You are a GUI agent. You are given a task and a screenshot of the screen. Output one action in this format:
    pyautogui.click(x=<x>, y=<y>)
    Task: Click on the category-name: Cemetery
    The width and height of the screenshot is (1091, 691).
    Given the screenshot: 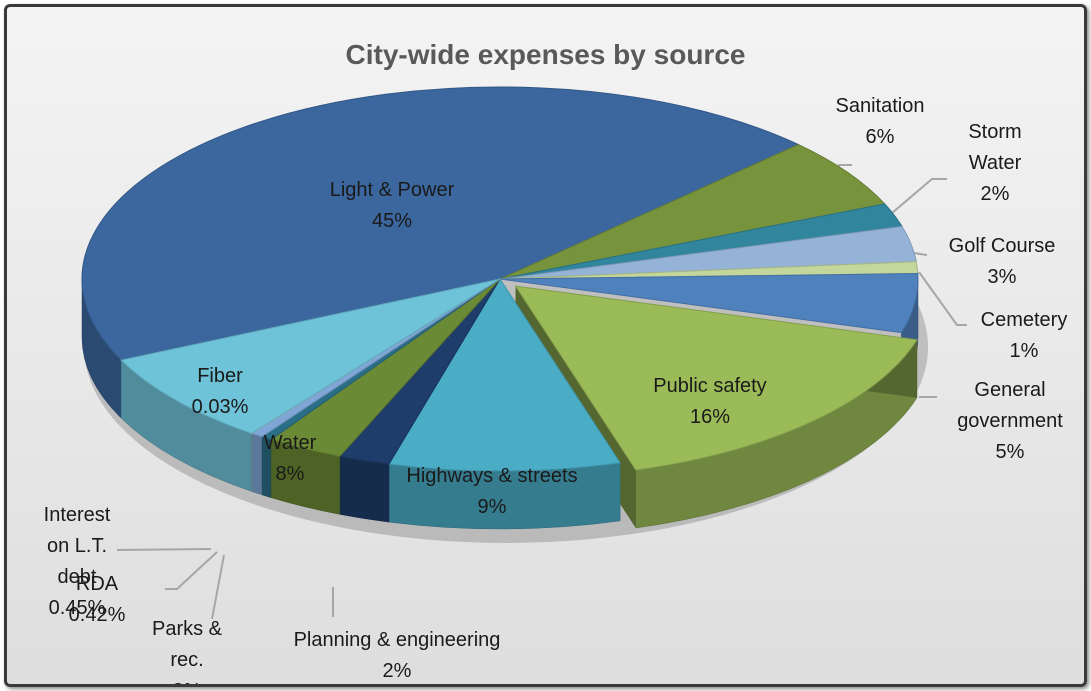 What is the action you would take?
    pyautogui.click(x=1024, y=320)
    